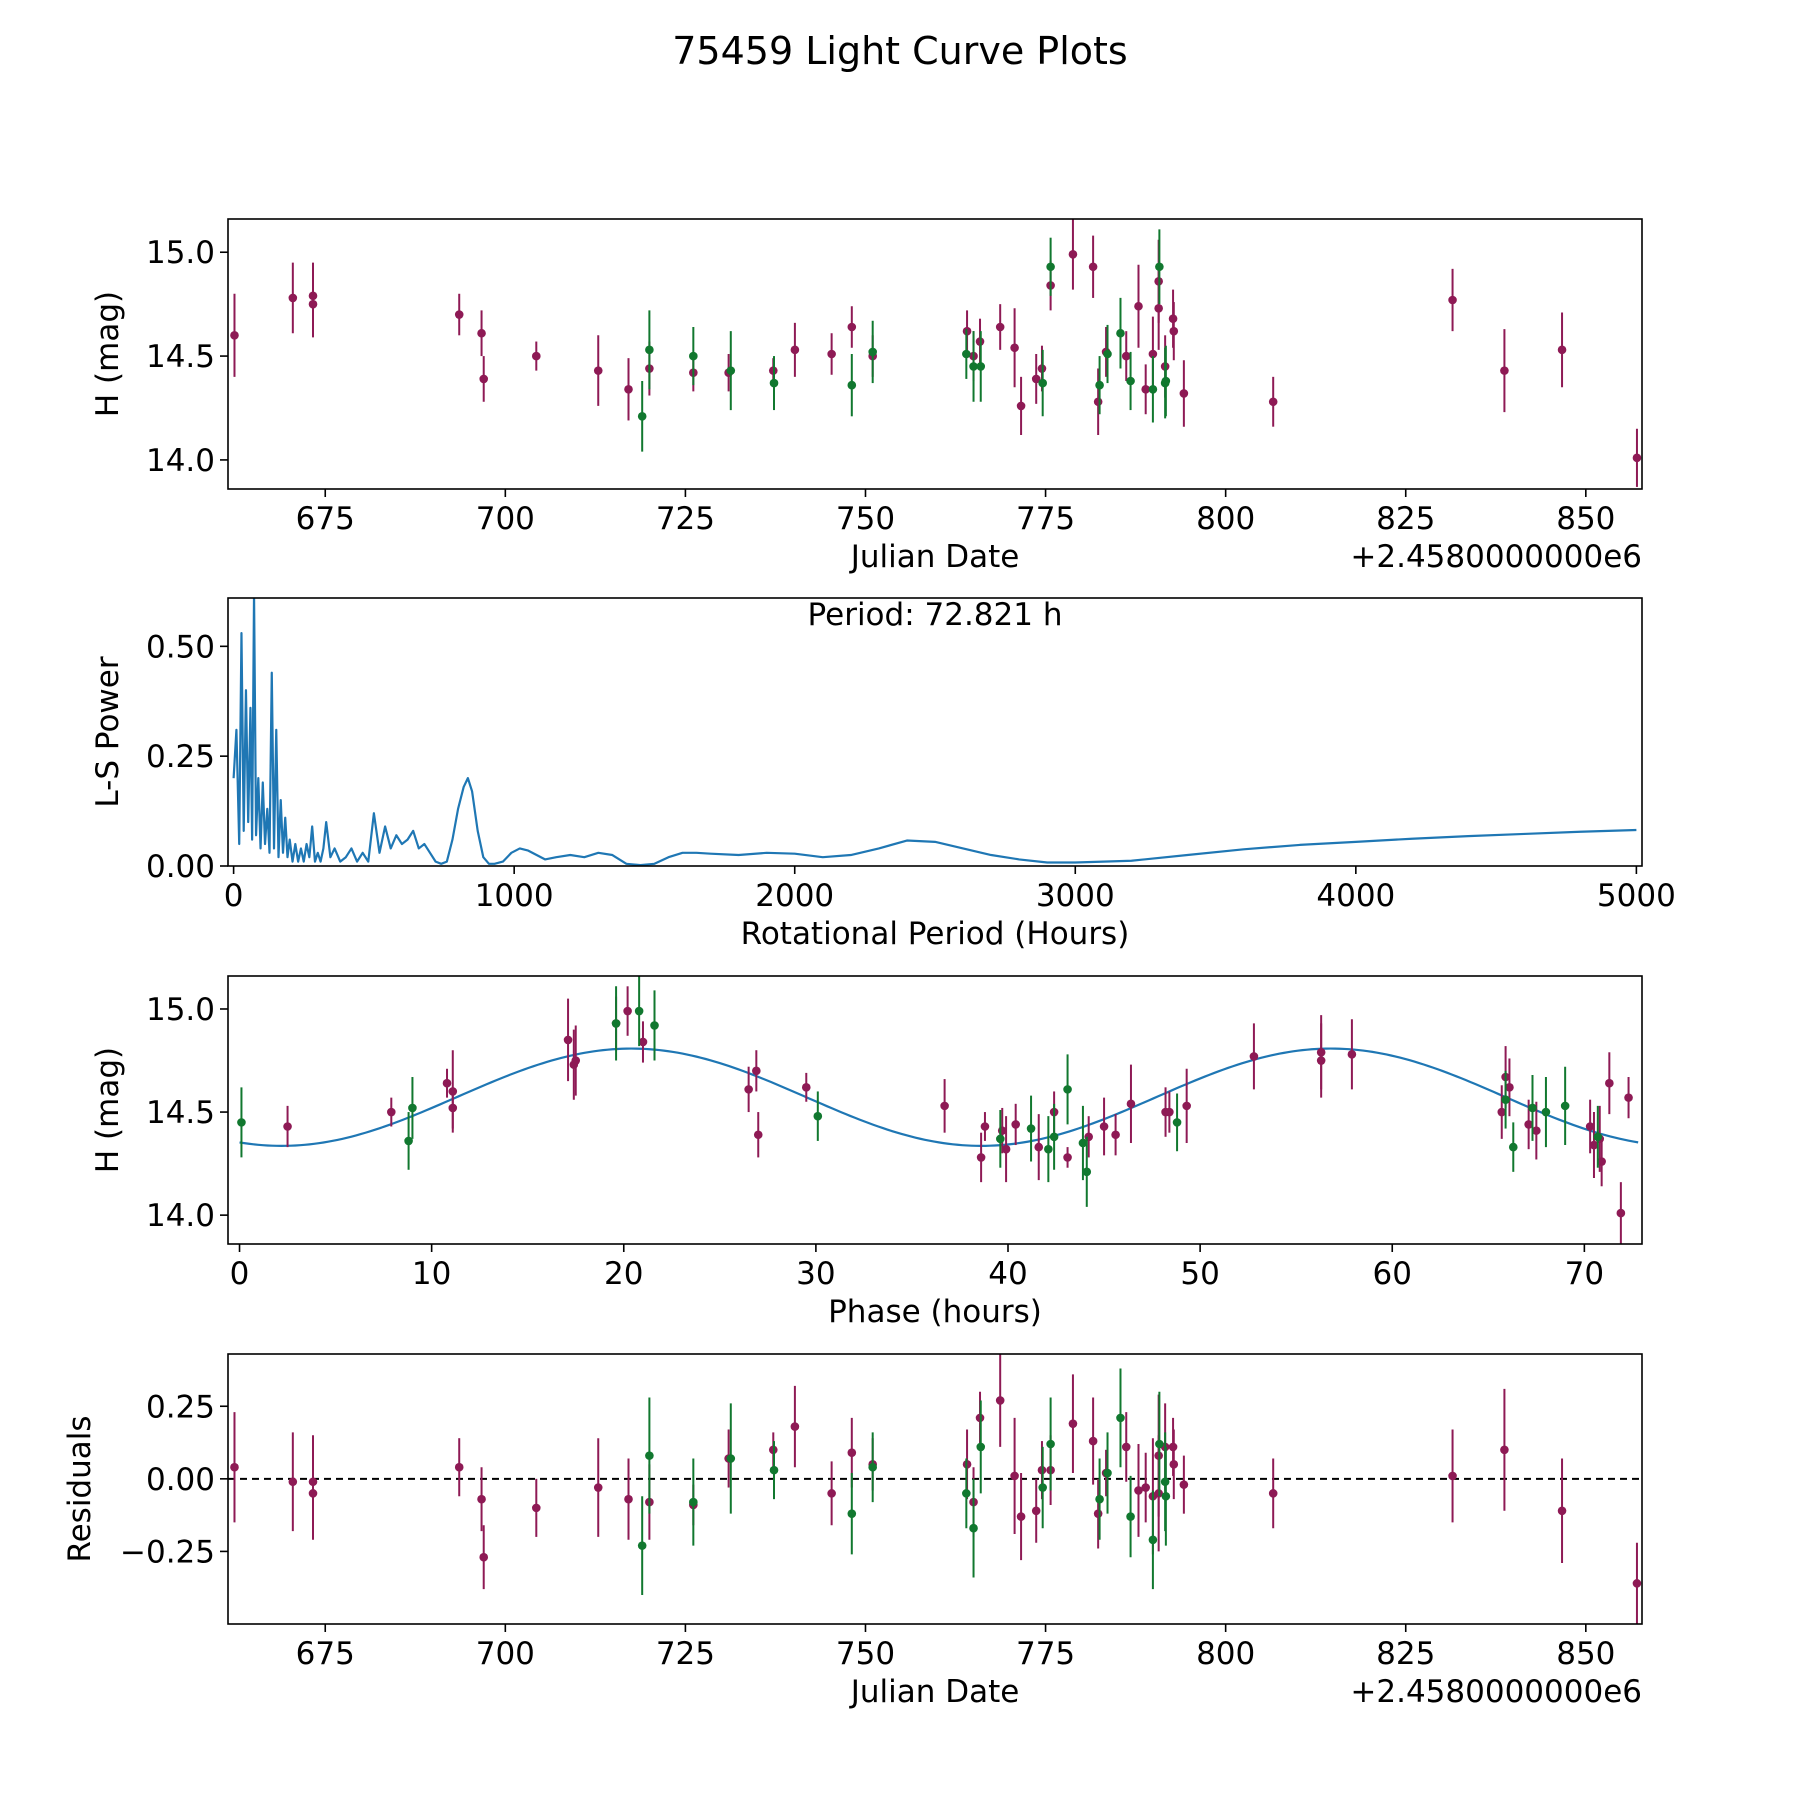 The height and width of the screenshot is (1800, 1800). Describe the element at coordinates (431, 1274) in the screenshot. I see `x-tick-label: 10` at that location.